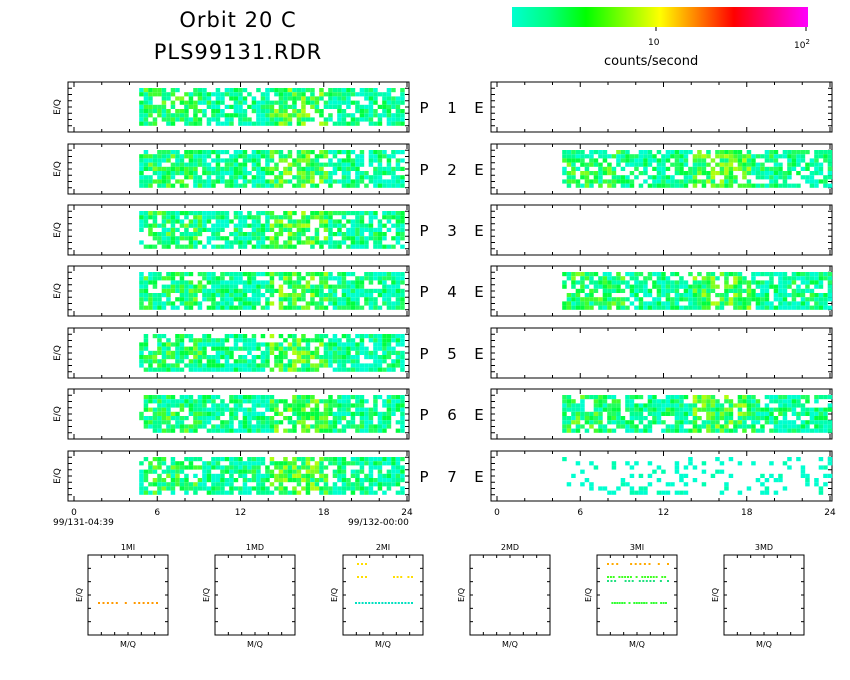 The height and width of the screenshot is (680, 850). Describe the element at coordinates (128, 595) in the screenshot. I see `mini-panel-frame` at that location.